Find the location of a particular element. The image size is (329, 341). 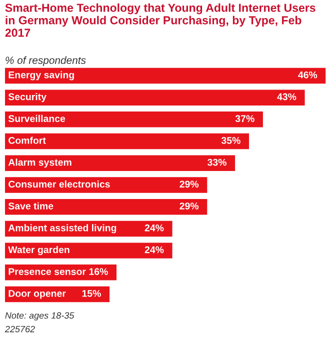

y-tick-label: Surveillance is located at coordinates (37, 118).